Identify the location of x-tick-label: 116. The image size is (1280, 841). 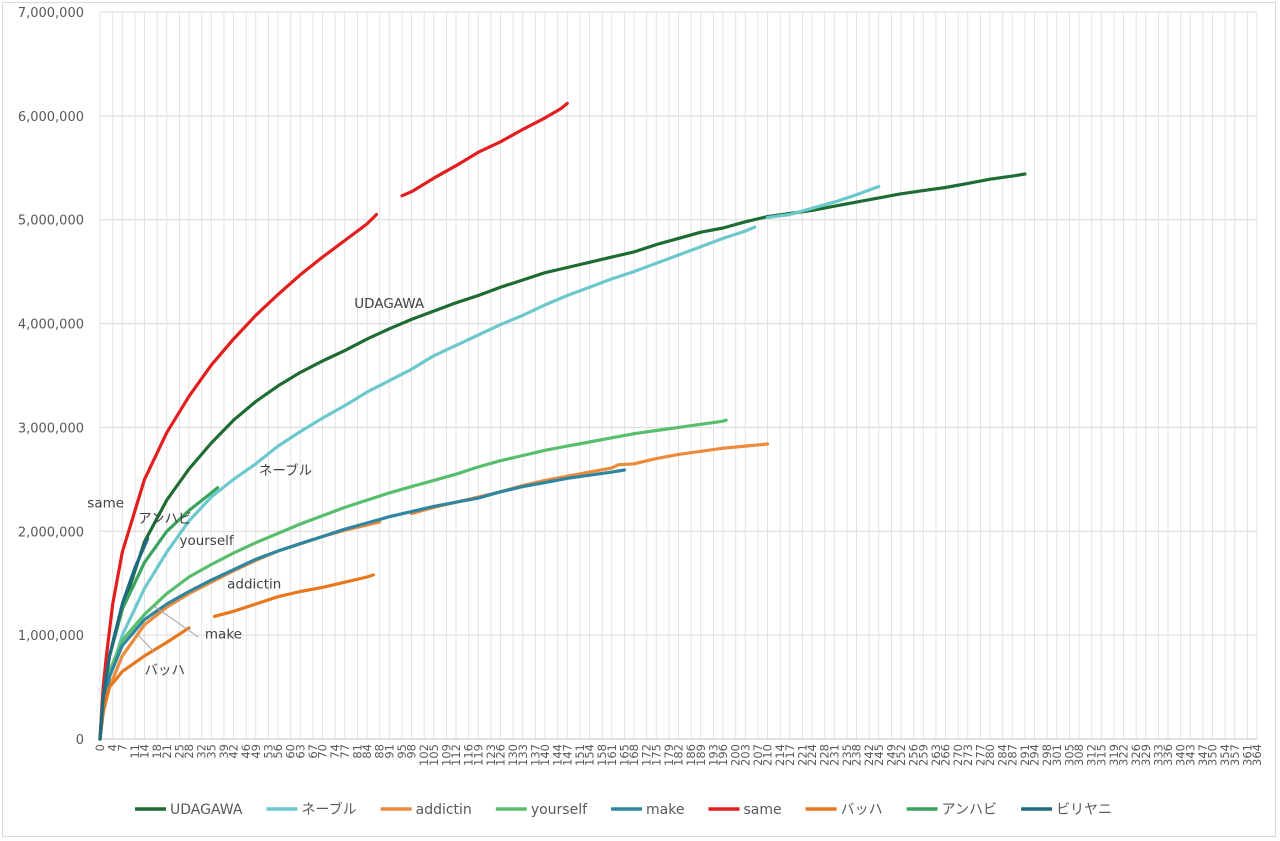
(469, 755).